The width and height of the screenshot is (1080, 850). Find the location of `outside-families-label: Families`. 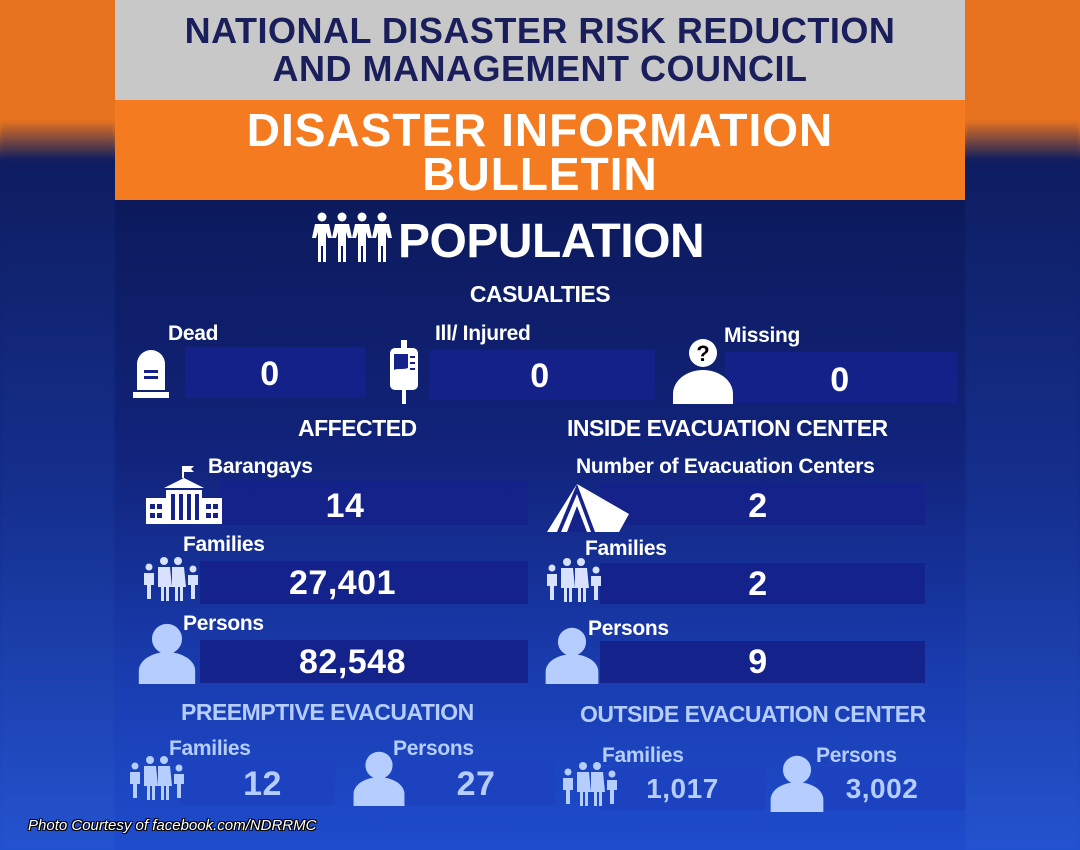

outside-families-label: Families is located at coordinates (643, 755).